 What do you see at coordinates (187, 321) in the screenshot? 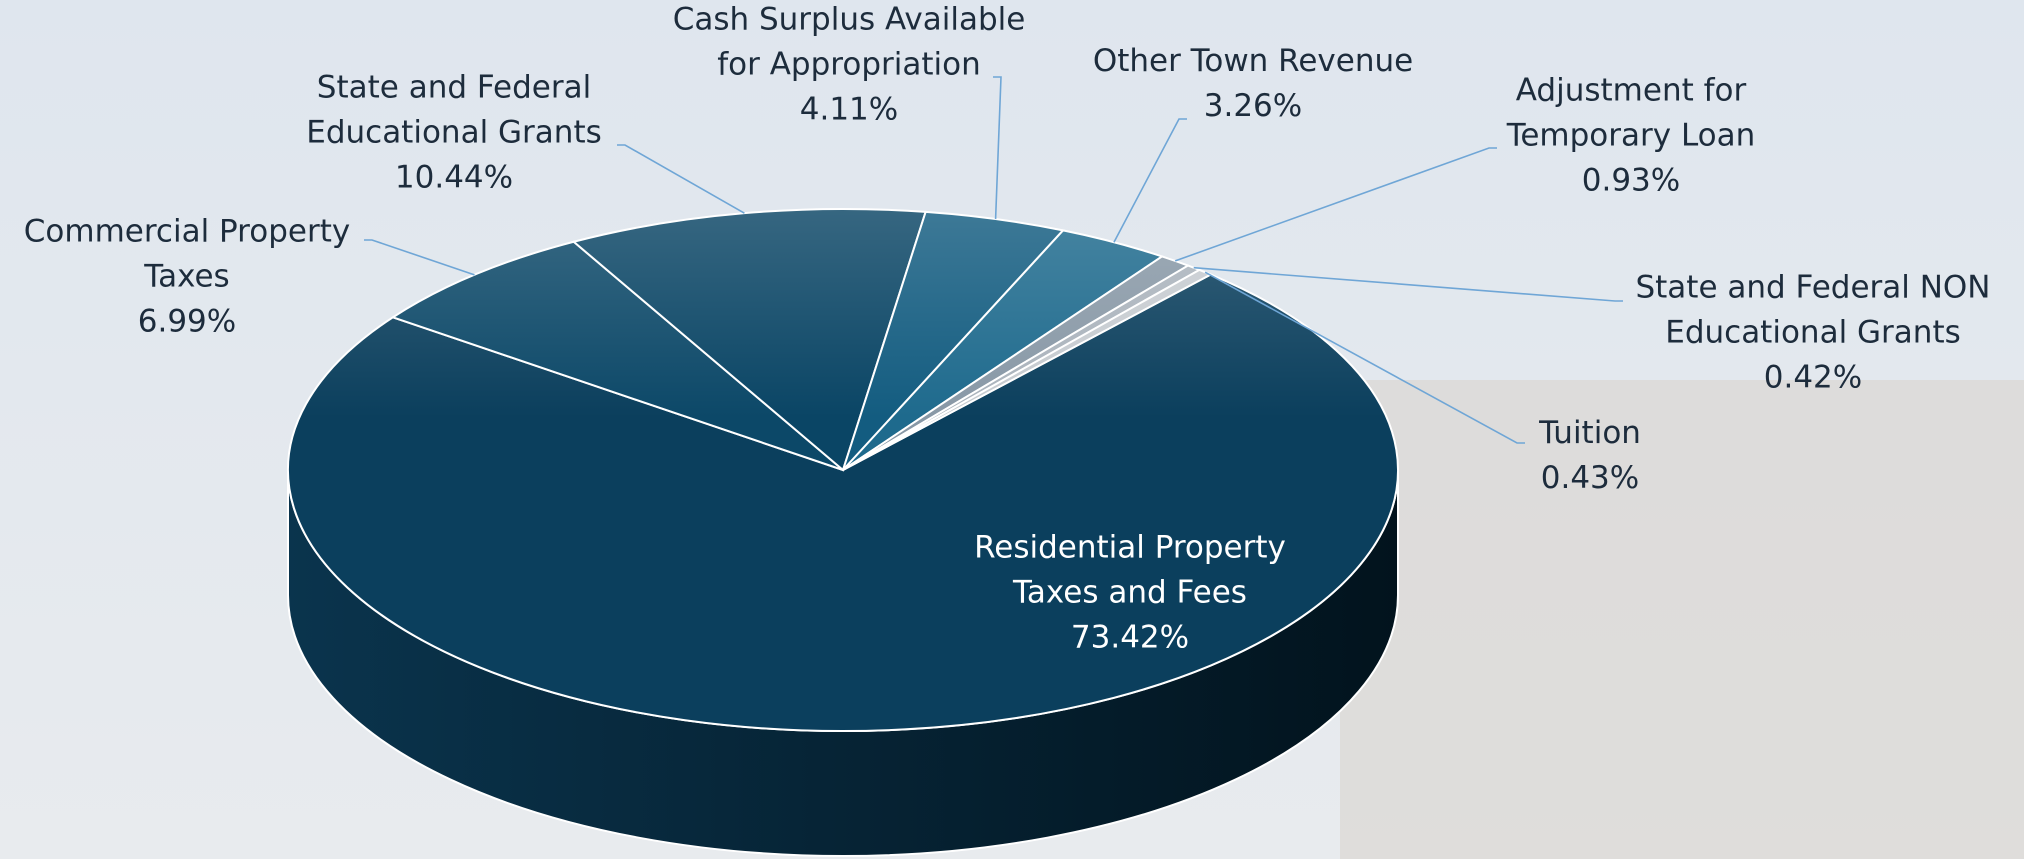
I see `value-label: 6.99%` at bounding box center [187, 321].